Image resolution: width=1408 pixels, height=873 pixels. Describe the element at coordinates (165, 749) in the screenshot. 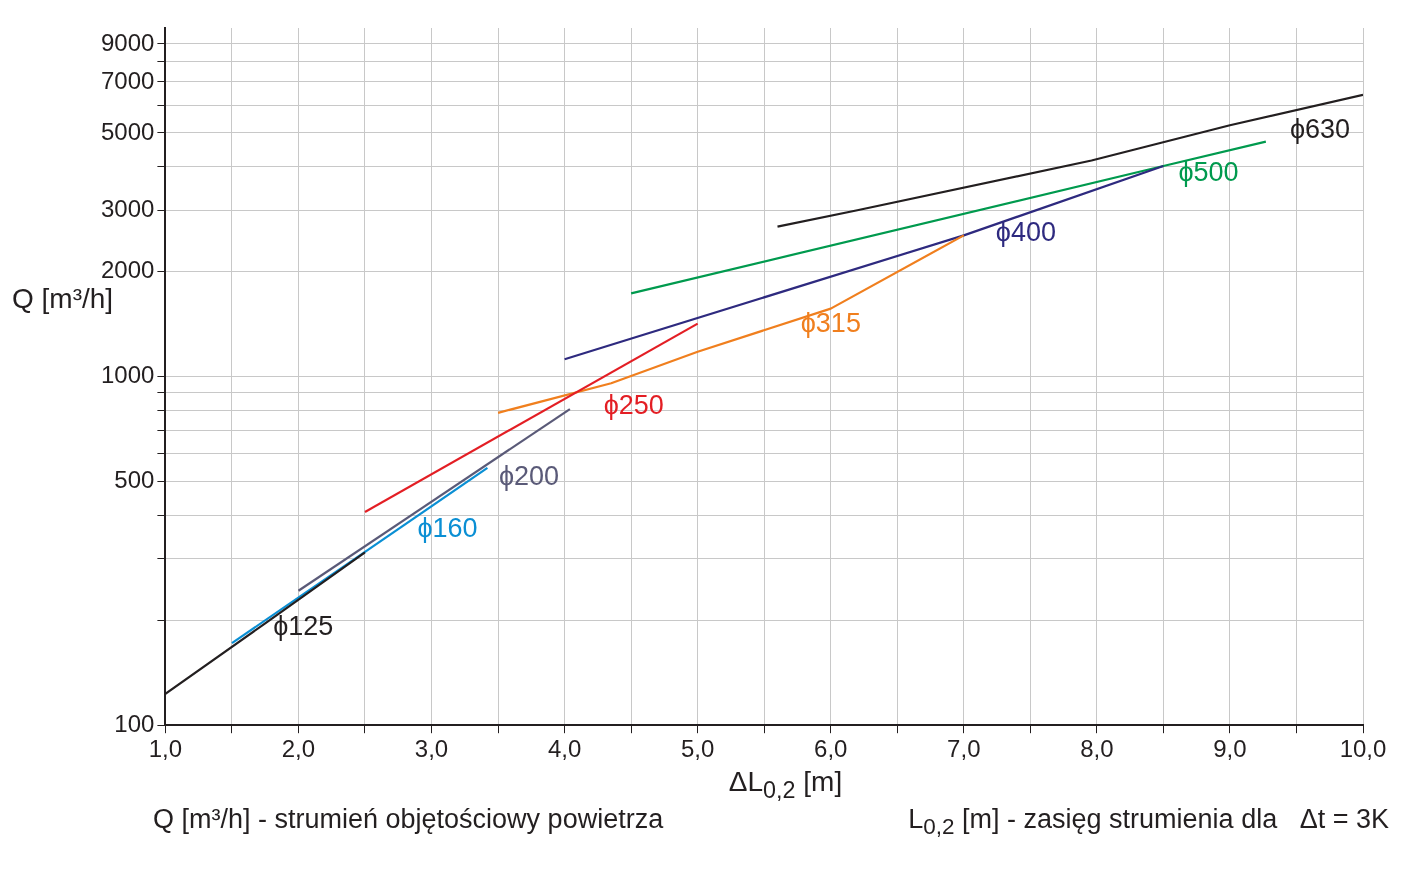

I see `x-tick-label: 1,0` at that location.